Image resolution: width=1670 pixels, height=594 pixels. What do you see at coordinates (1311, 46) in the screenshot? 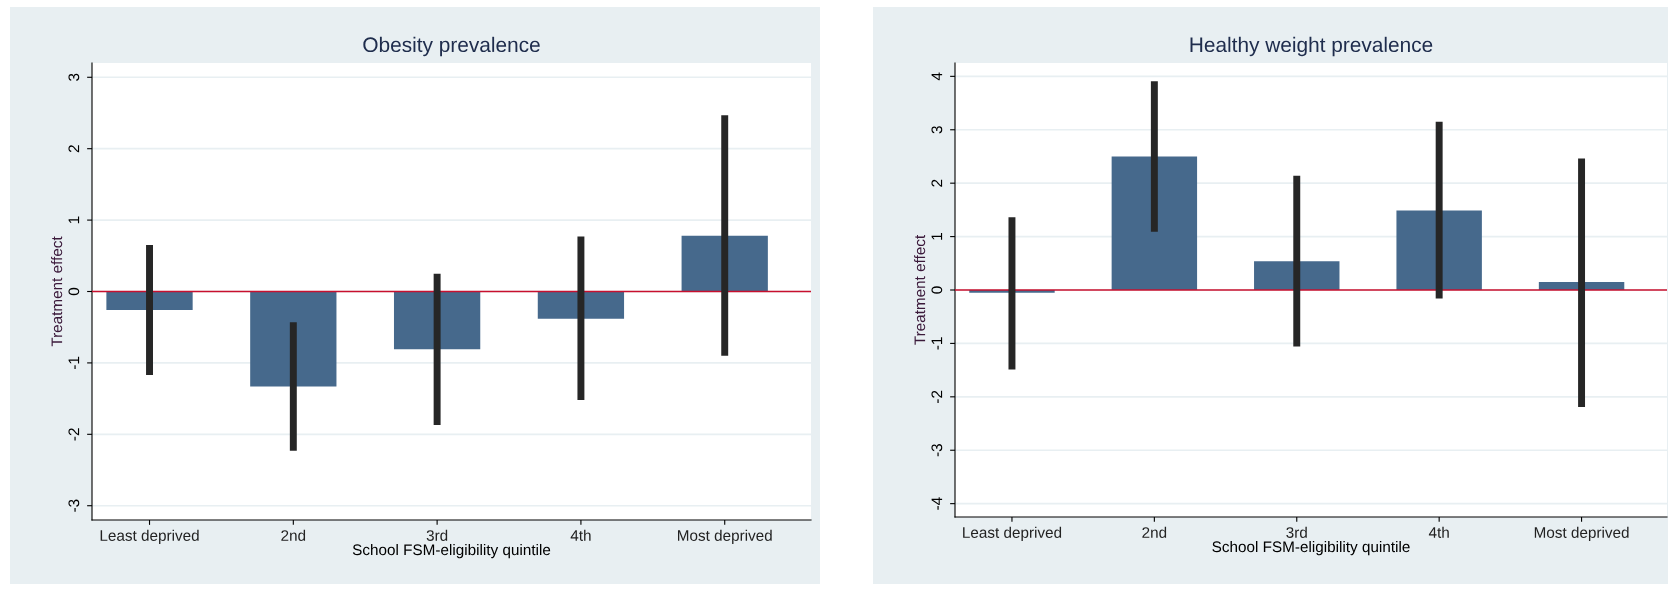
I see `chart-title: Healthy weight prevalence` at bounding box center [1311, 46].